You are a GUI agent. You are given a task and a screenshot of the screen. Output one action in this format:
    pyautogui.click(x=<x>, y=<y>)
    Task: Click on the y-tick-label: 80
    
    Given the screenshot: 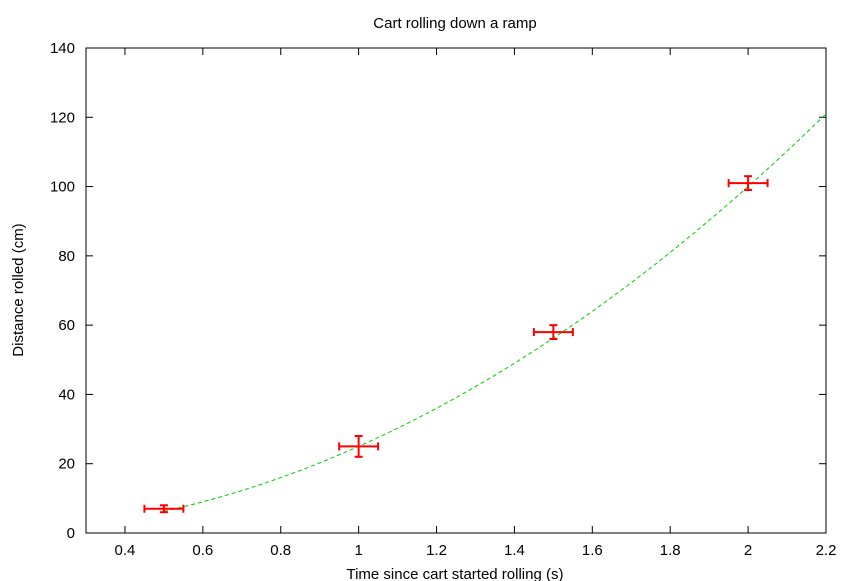 What is the action you would take?
    pyautogui.click(x=66, y=256)
    